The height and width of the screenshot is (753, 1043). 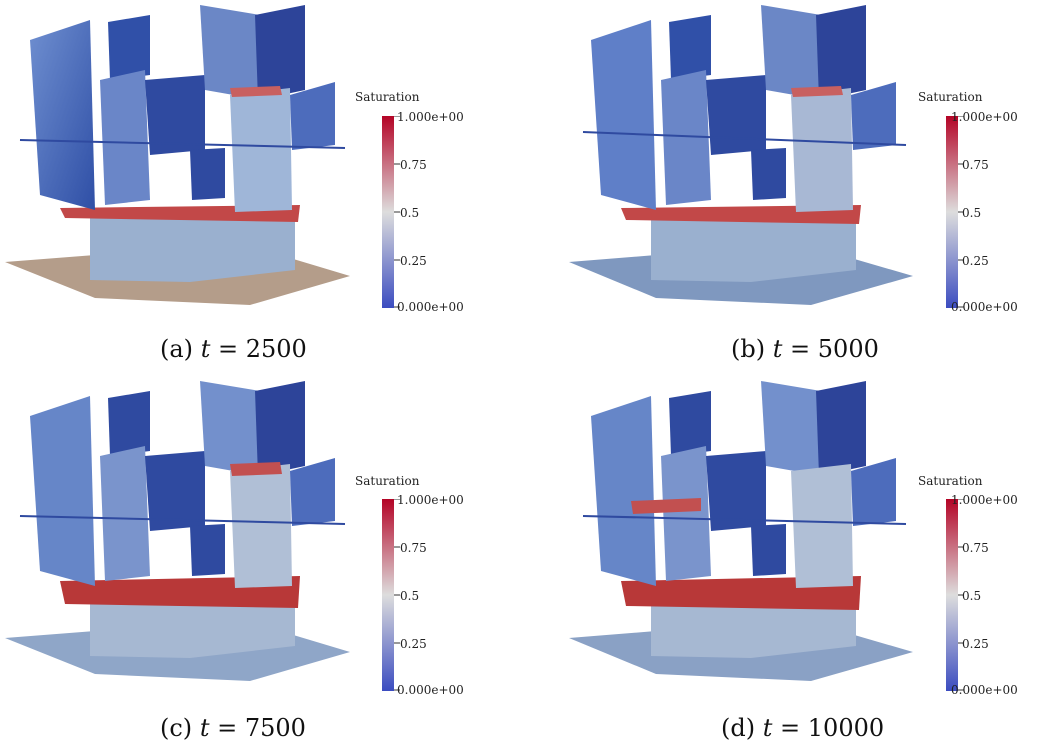 I want to click on panel-caption: (a) t = 2500, so click(x=233, y=349).